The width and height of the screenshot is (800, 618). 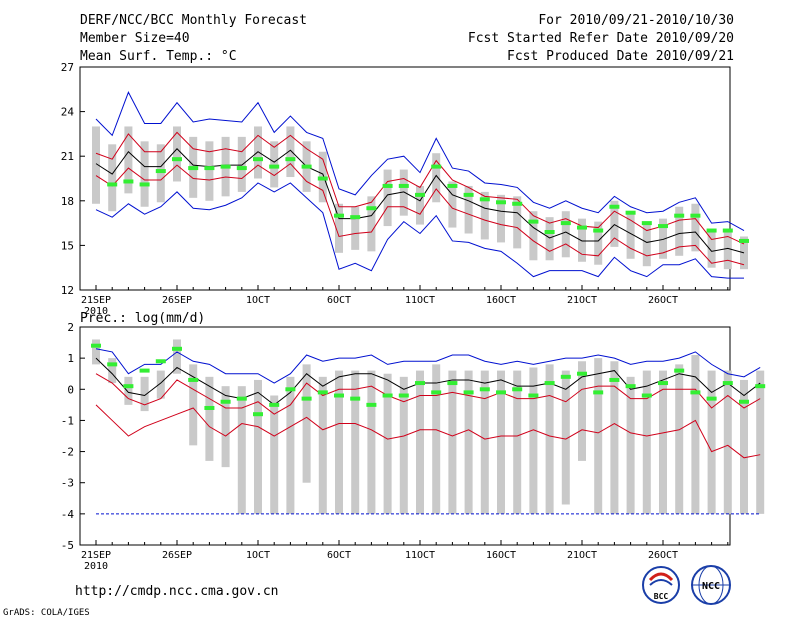 I want to click on forecast-title: DERF/NCC/BCC Monthly Forecast, so click(x=193, y=20).